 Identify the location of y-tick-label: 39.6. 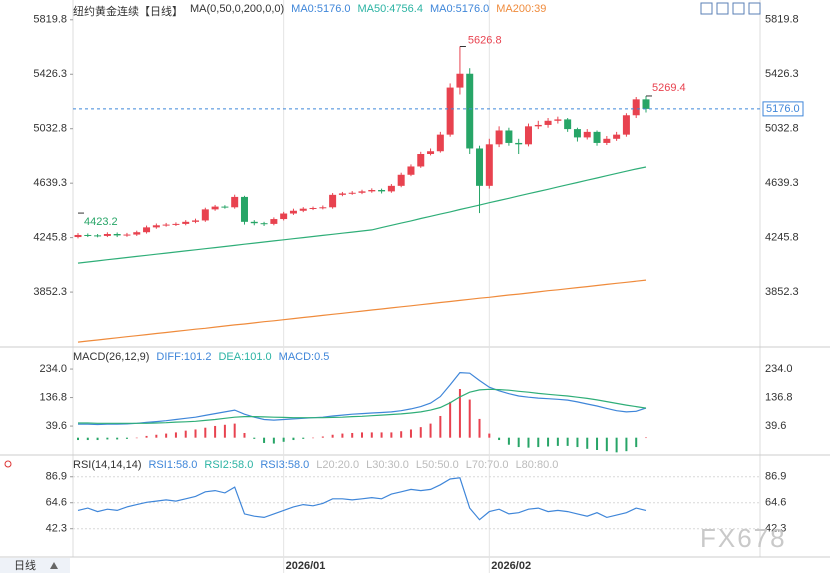
(56, 426).